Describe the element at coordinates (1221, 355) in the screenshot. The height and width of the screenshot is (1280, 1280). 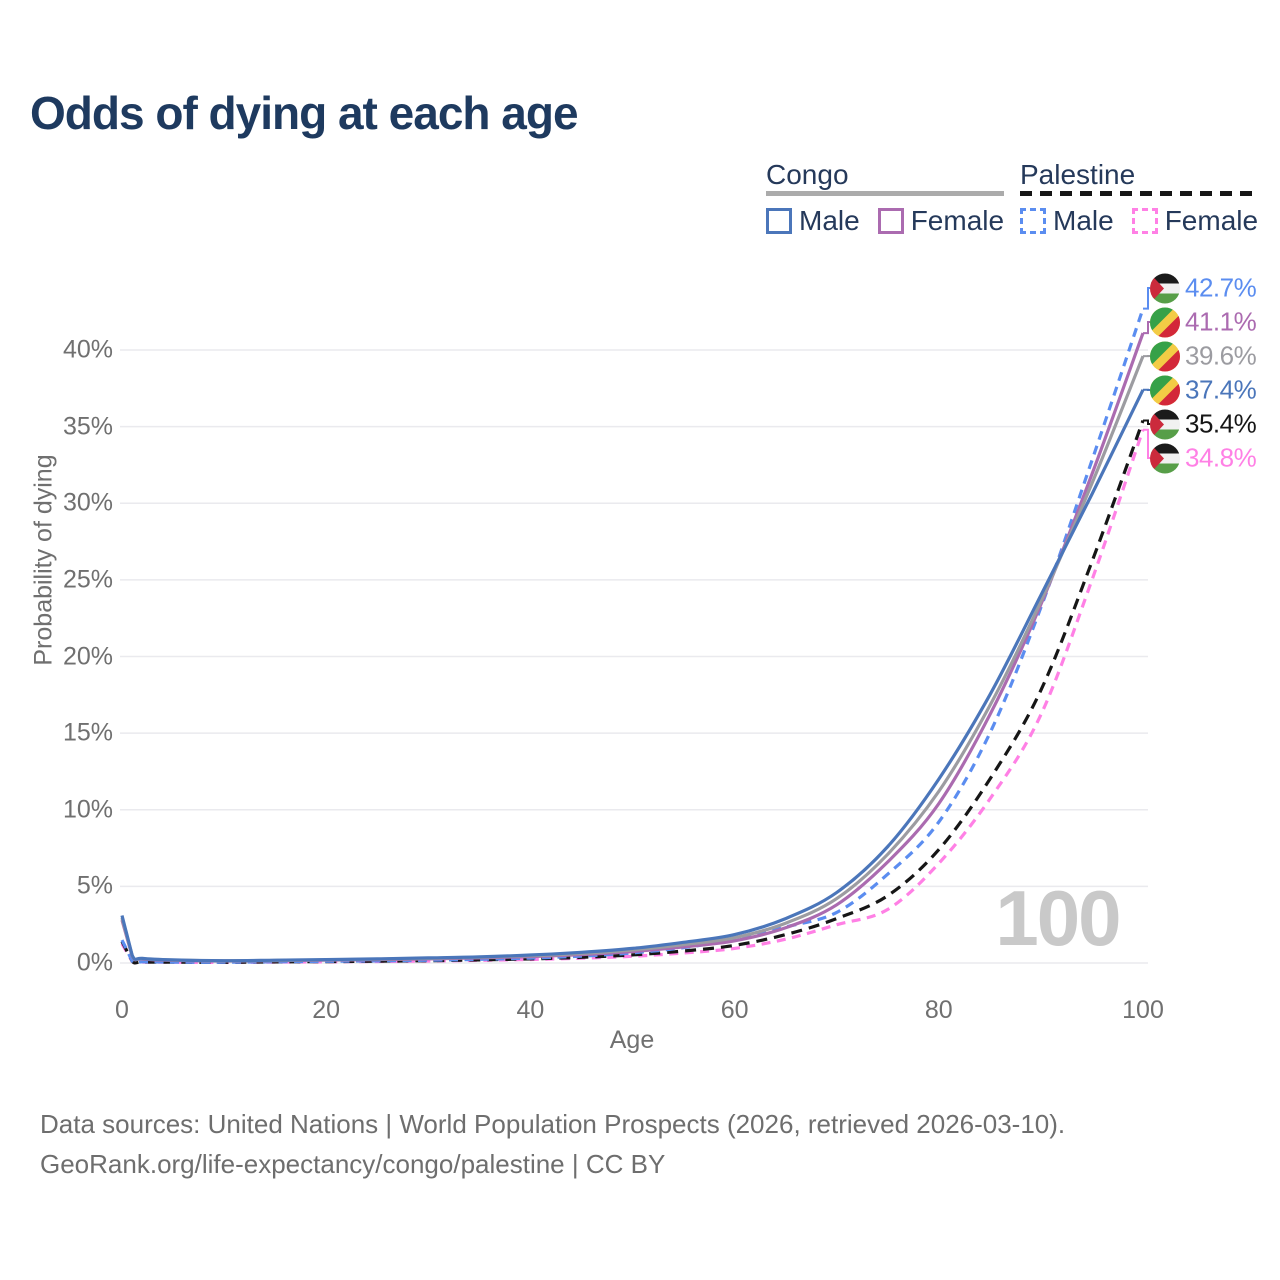
I see `end-label-value: 39.6%` at that location.